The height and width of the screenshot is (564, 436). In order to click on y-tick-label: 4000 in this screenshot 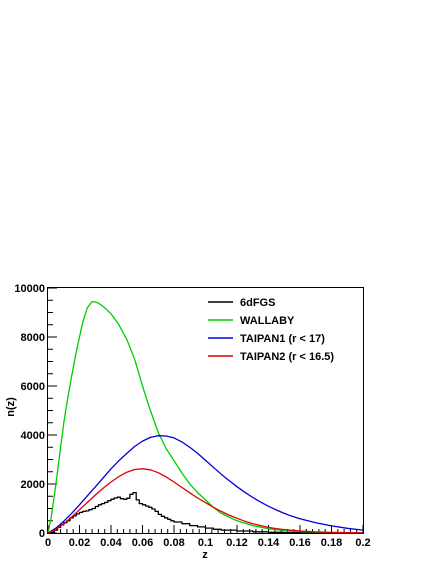, I will do `click(33, 436)`.